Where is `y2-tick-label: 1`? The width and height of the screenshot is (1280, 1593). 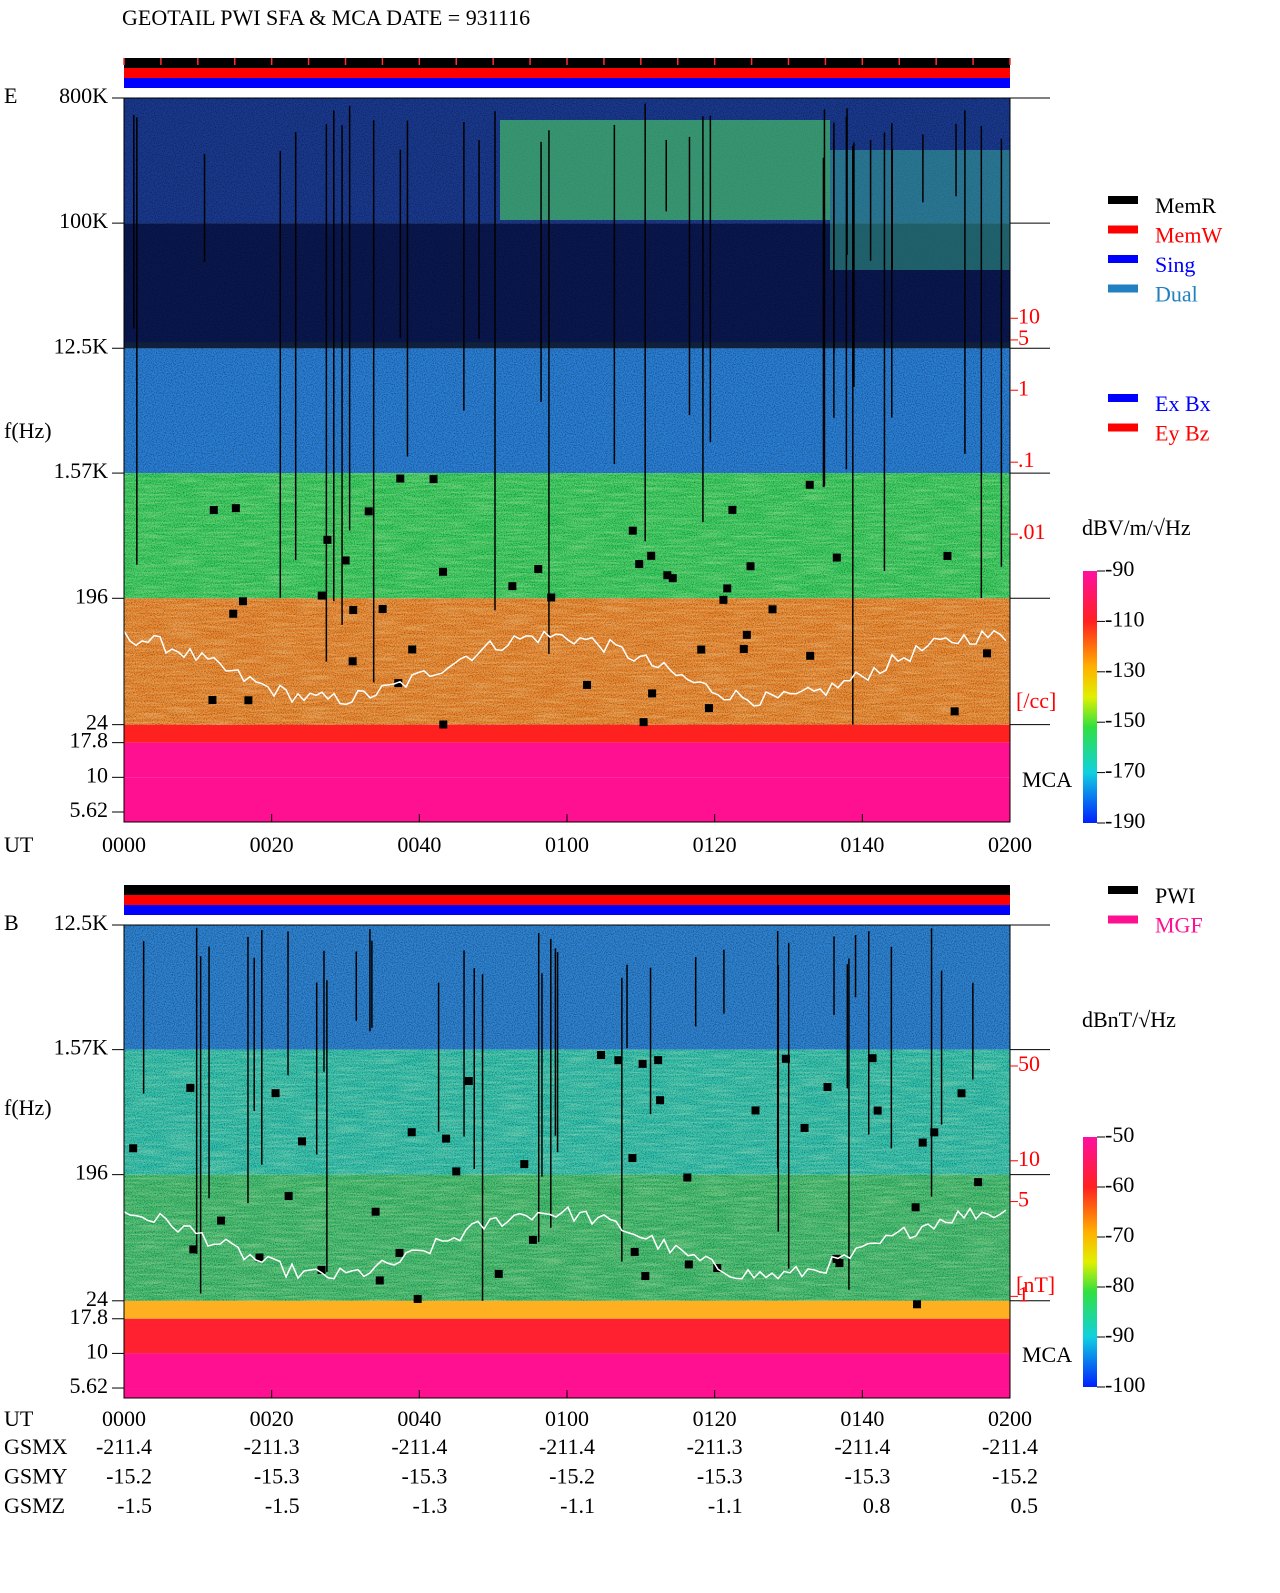
y2-tick-label: 1 is located at coordinates (1023, 387).